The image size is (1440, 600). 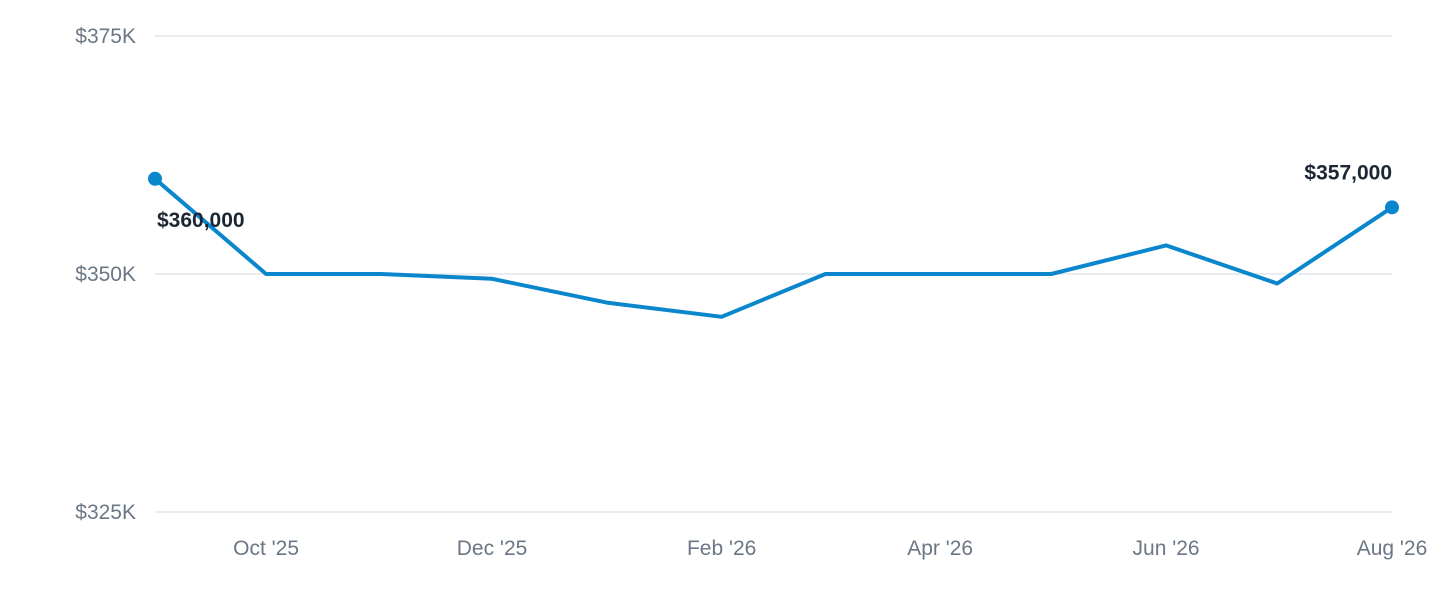 What do you see at coordinates (774, 196) in the screenshot?
I see `data-labels: $360,000 $357,000` at bounding box center [774, 196].